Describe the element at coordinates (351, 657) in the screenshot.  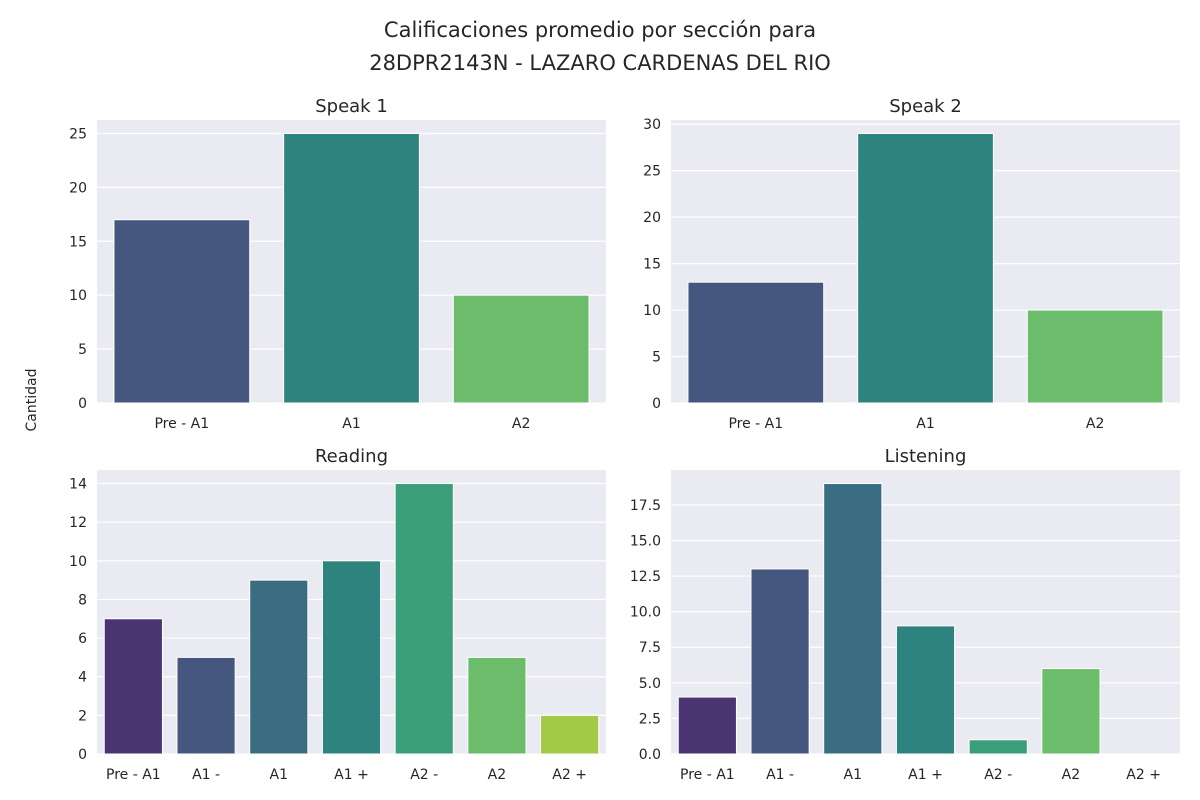
I see `reading-bar-a1-plus` at that location.